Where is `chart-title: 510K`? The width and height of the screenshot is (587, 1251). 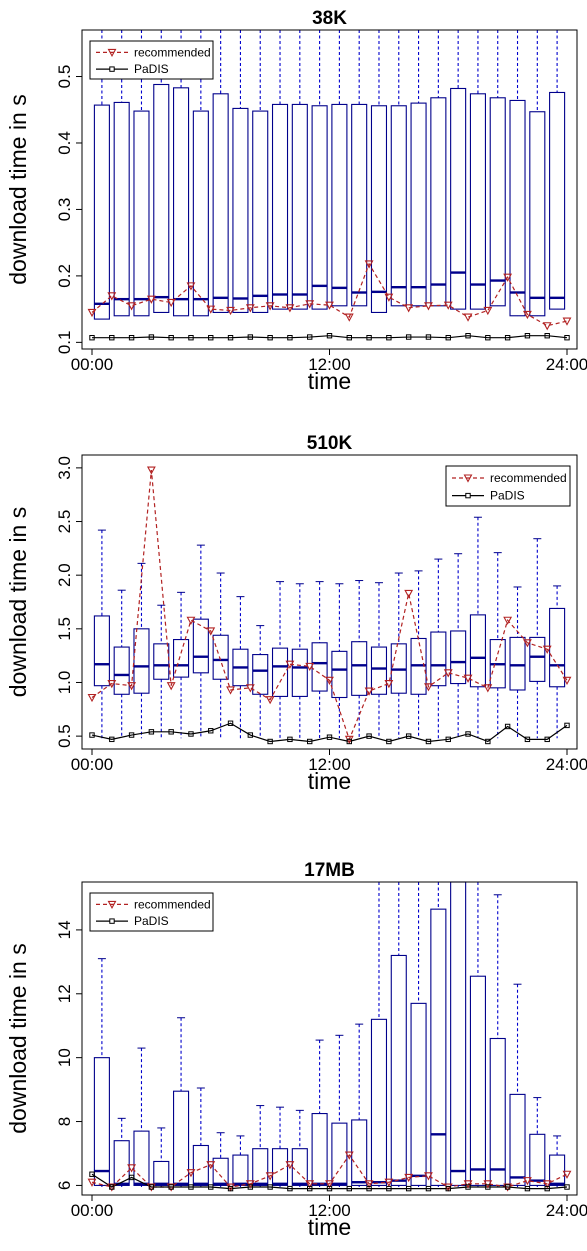 chart-title: 510K is located at coordinates (330, 443).